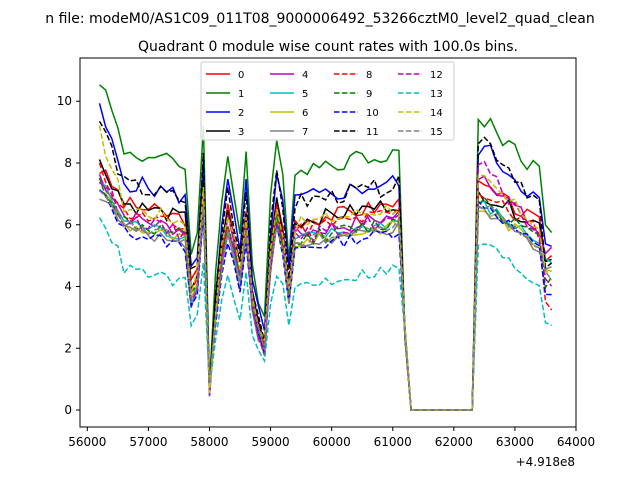  What do you see at coordinates (515, 442) in the screenshot?
I see `x-tick-label: 63000` at bounding box center [515, 442].